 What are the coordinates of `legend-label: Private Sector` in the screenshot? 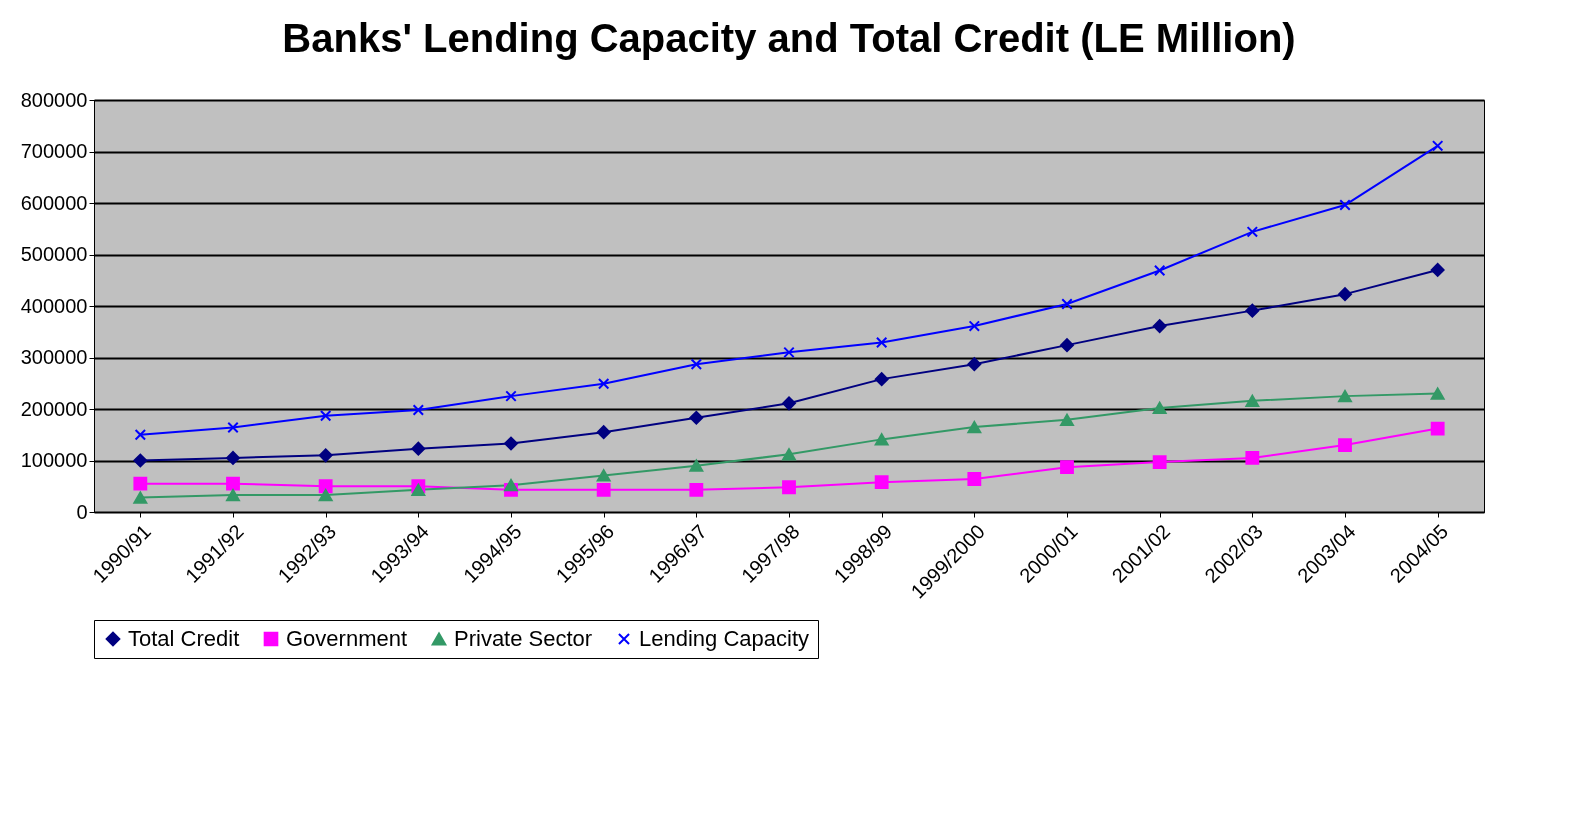 It's located at (523, 638).